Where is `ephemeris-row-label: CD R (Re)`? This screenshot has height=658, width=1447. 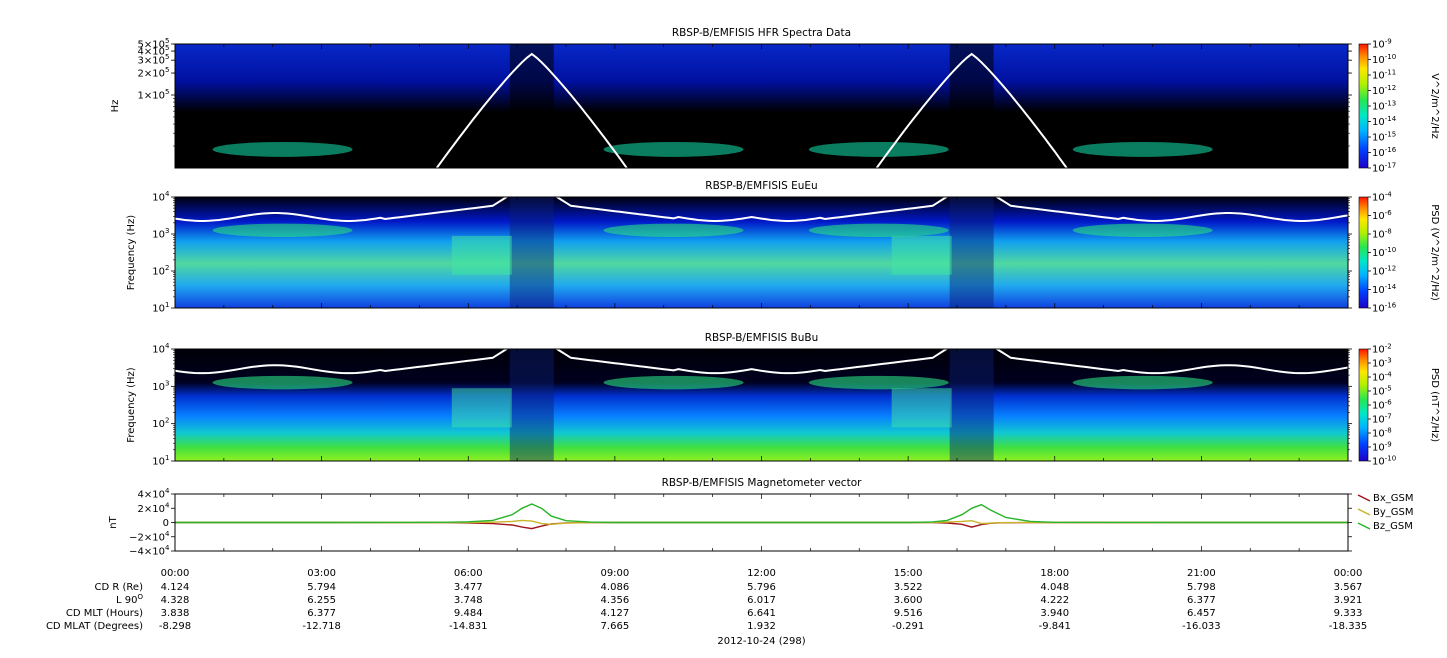 ephemeris-row-label: CD R (Re) is located at coordinates (119, 587).